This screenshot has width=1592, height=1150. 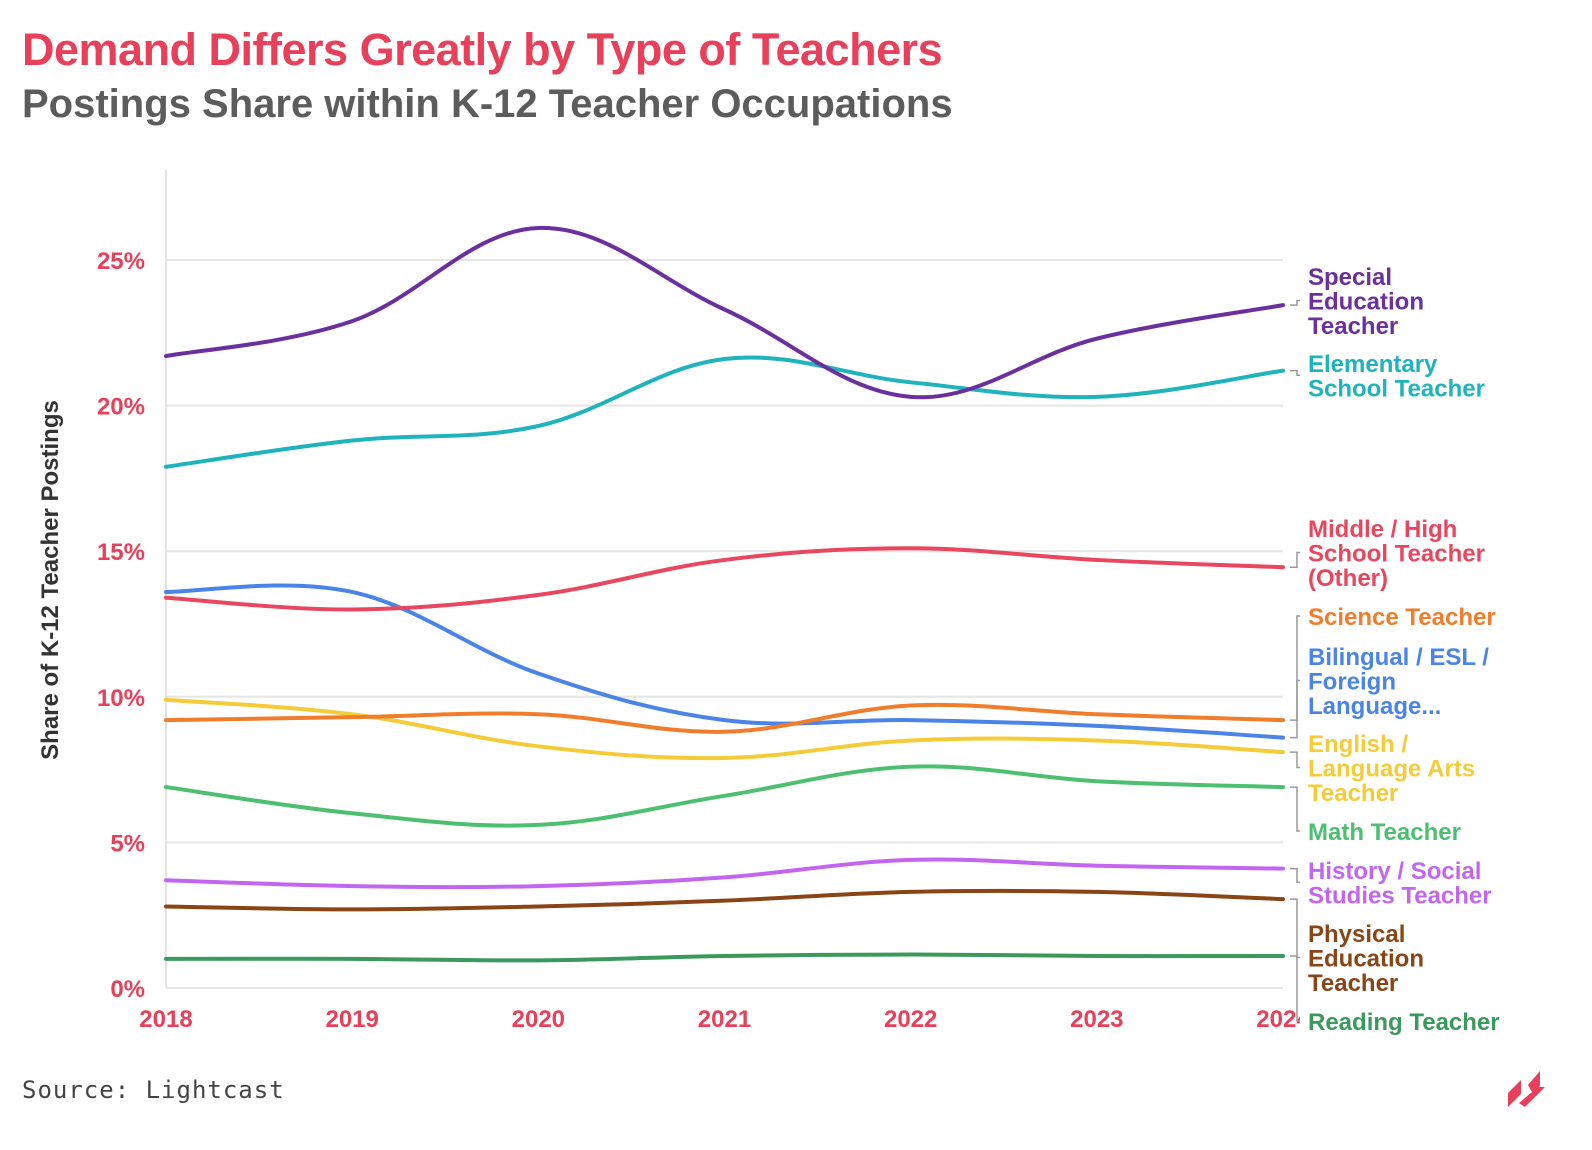 What do you see at coordinates (538, 1019) in the screenshot?
I see `x-tick-label: 2020` at bounding box center [538, 1019].